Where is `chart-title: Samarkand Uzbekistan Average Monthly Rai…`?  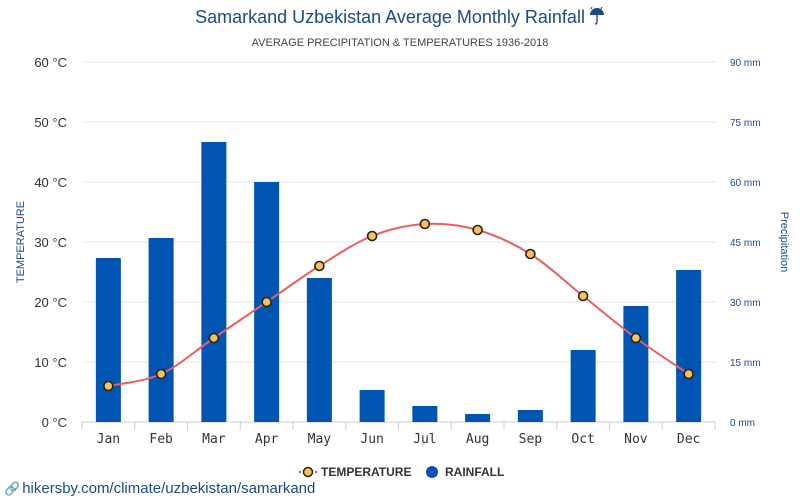 chart-title: Samarkand Uzbekistan Average Monthly Rai… is located at coordinates (390, 17).